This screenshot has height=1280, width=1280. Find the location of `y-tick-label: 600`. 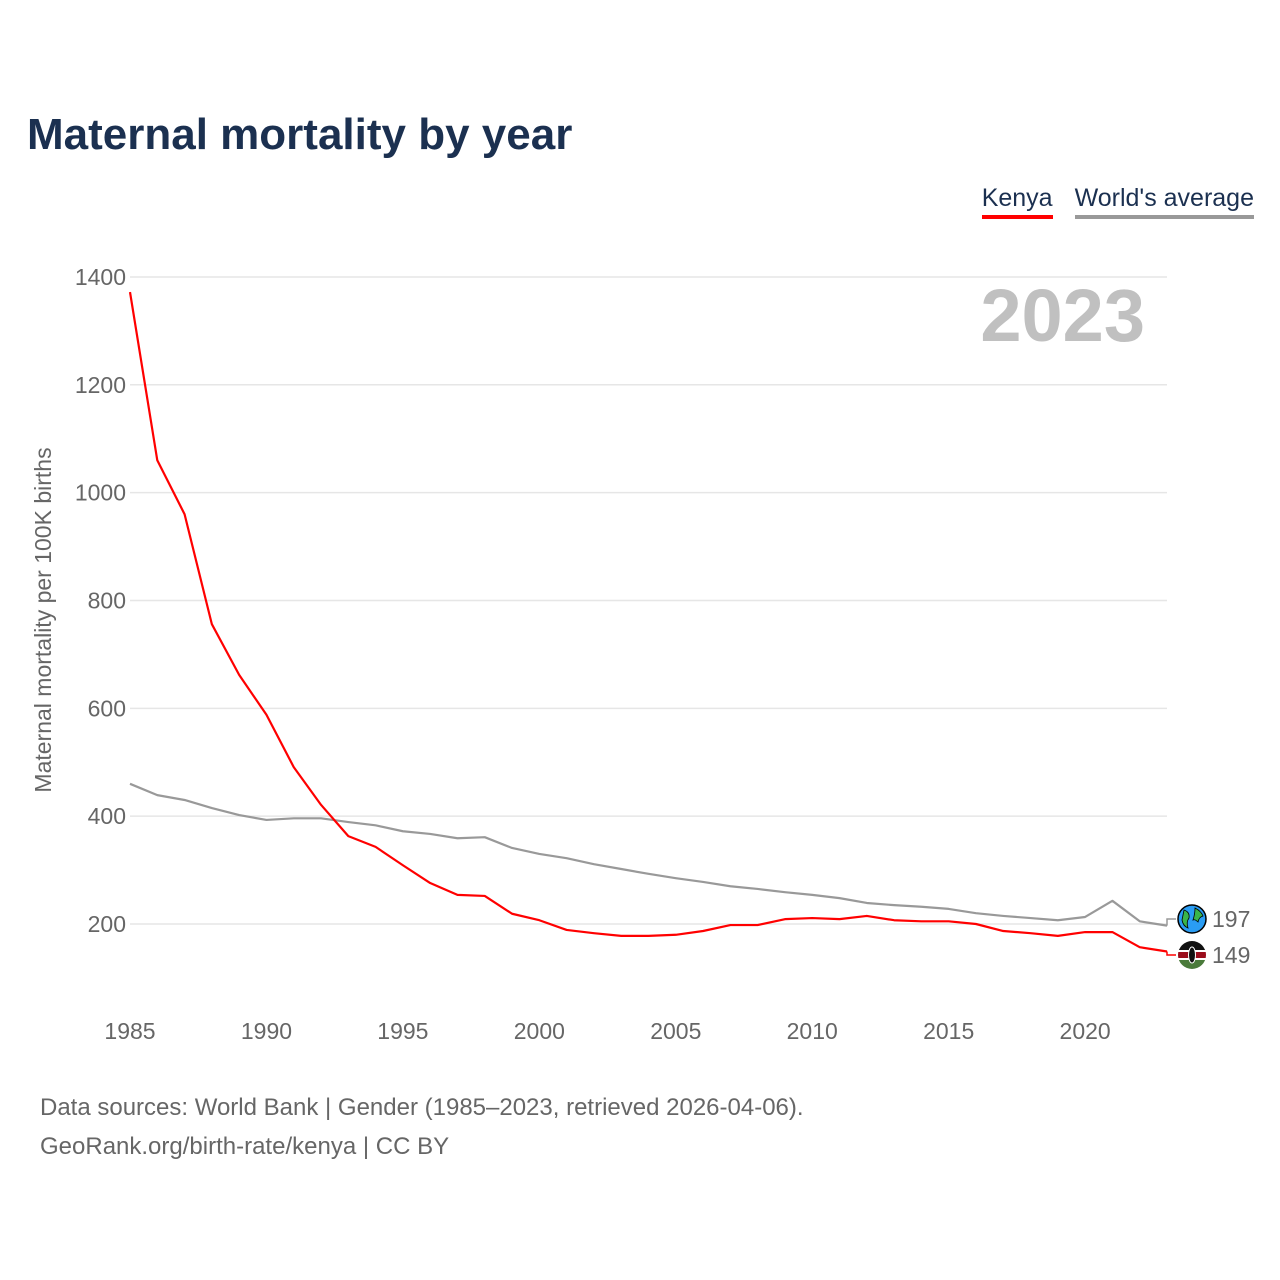

y-tick-label: 600 is located at coordinates (107, 708).